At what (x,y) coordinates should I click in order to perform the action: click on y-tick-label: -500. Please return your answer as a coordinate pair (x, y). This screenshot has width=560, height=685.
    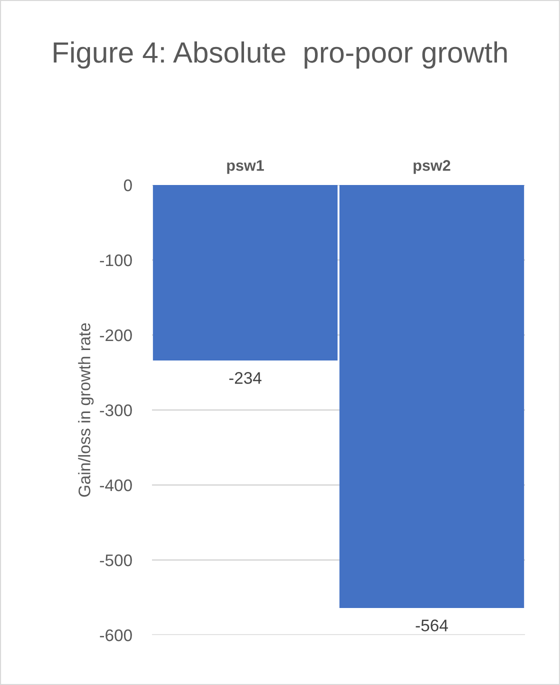
    Looking at the image, I should click on (116, 560).